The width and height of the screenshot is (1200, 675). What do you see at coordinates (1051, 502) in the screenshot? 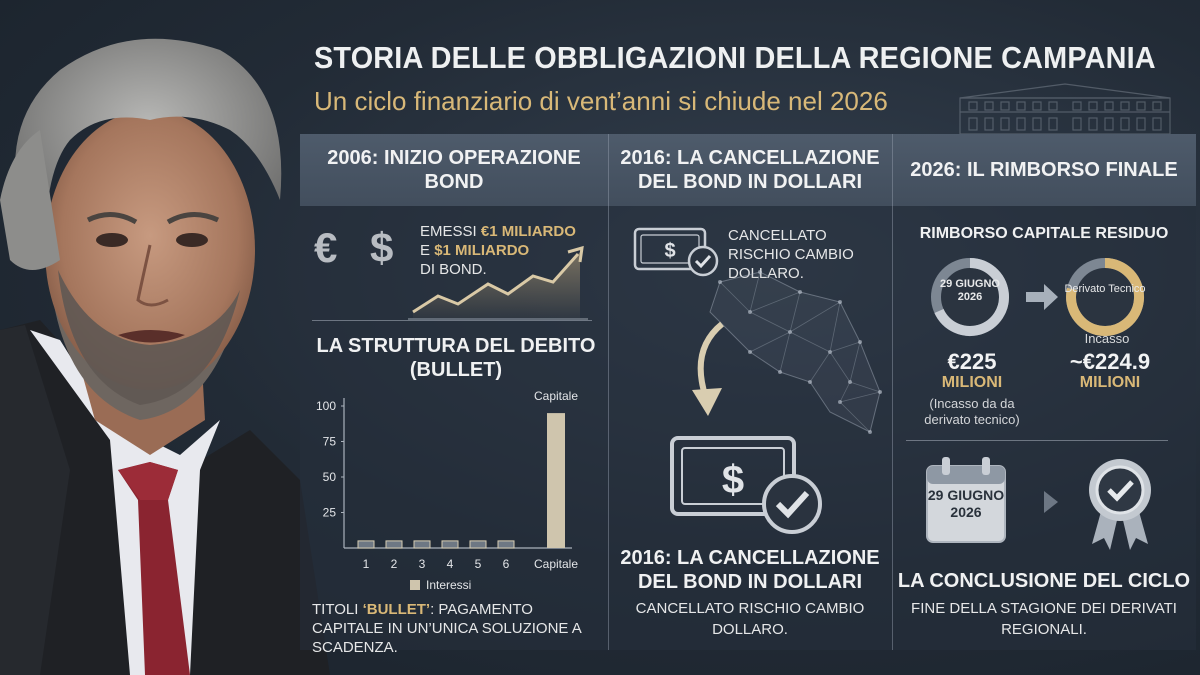
I see `chevron-right-icon` at bounding box center [1051, 502].